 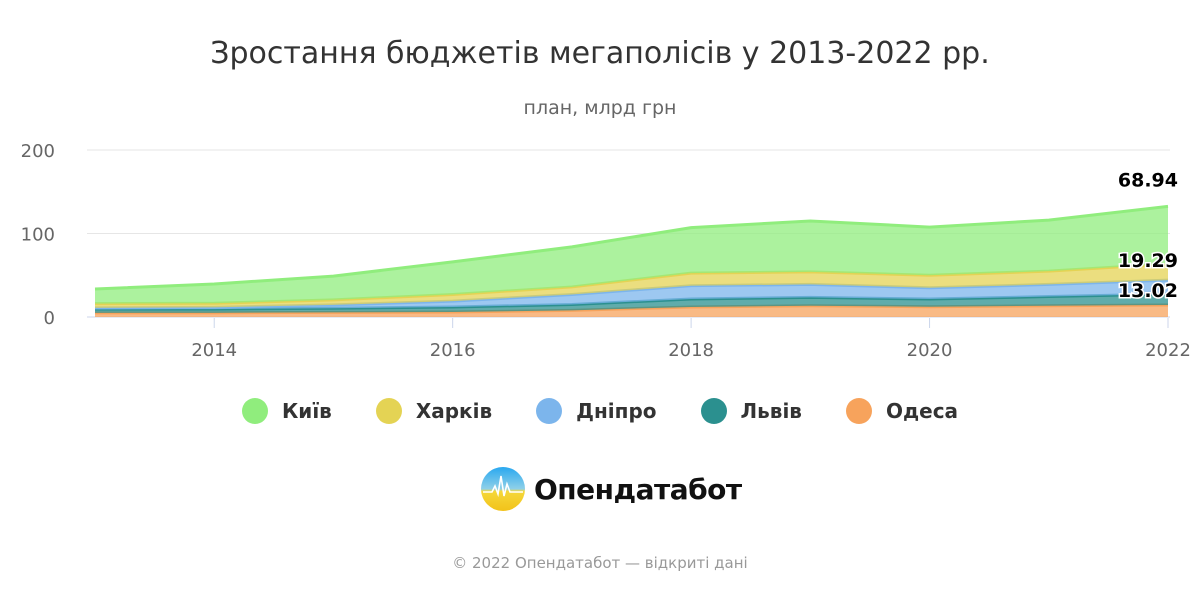 I want to click on x-tick-label: 2016, so click(x=453, y=350).